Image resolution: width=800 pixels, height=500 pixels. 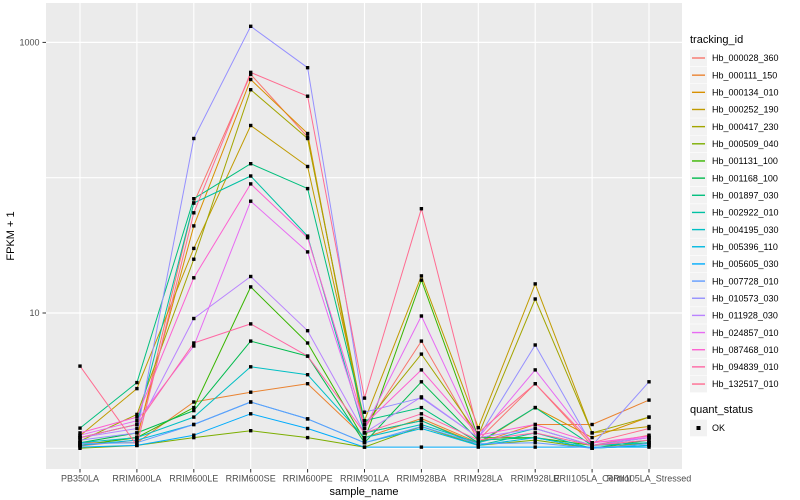 What do you see at coordinates (745, 367) in the screenshot?
I see `legend-item-label: Hb_094839_010` at bounding box center [745, 367].